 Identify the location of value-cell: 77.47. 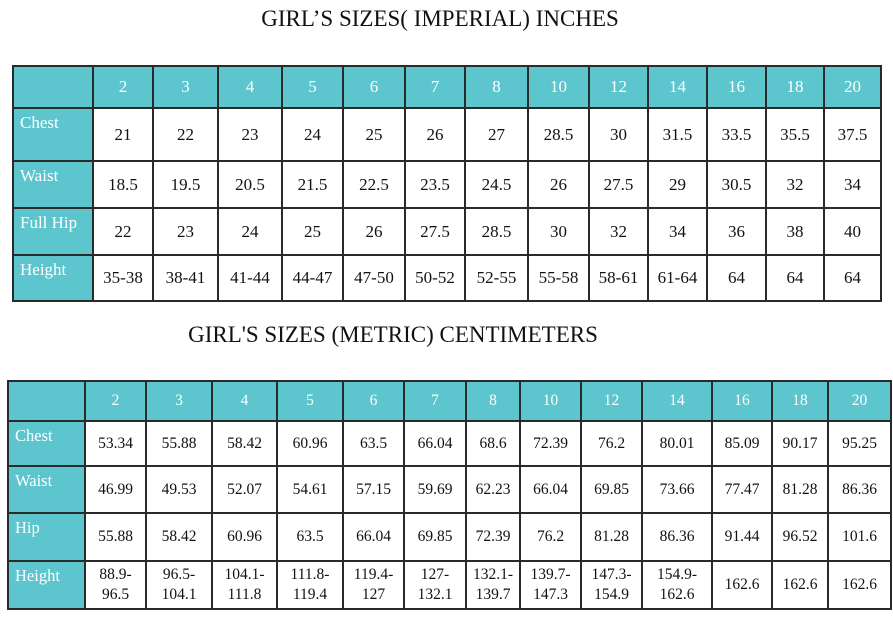
(742, 489).